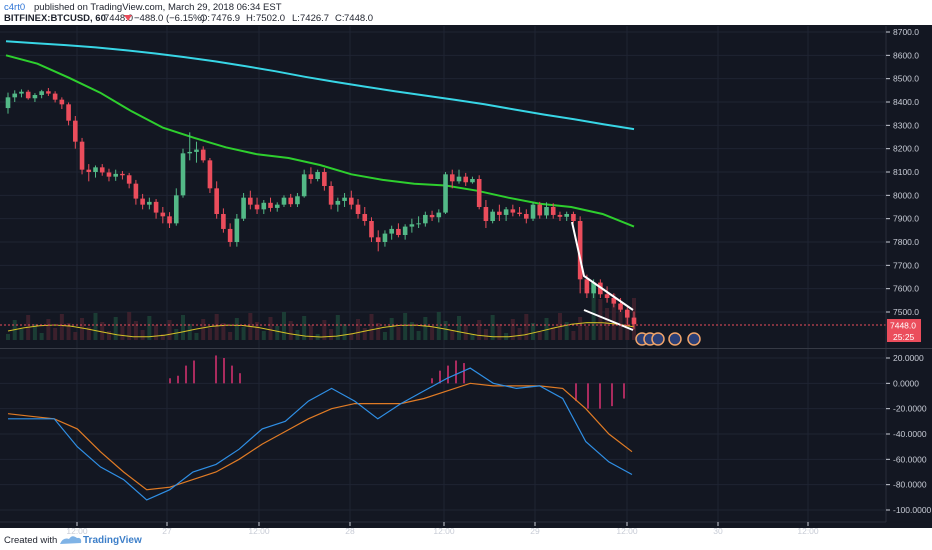 Image resolution: width=932 pixels, height=550 pixels. What do you see at coordinates (608, 320) in the screenshot?
I see `lower-trendline` at bounding box center [608, 320].